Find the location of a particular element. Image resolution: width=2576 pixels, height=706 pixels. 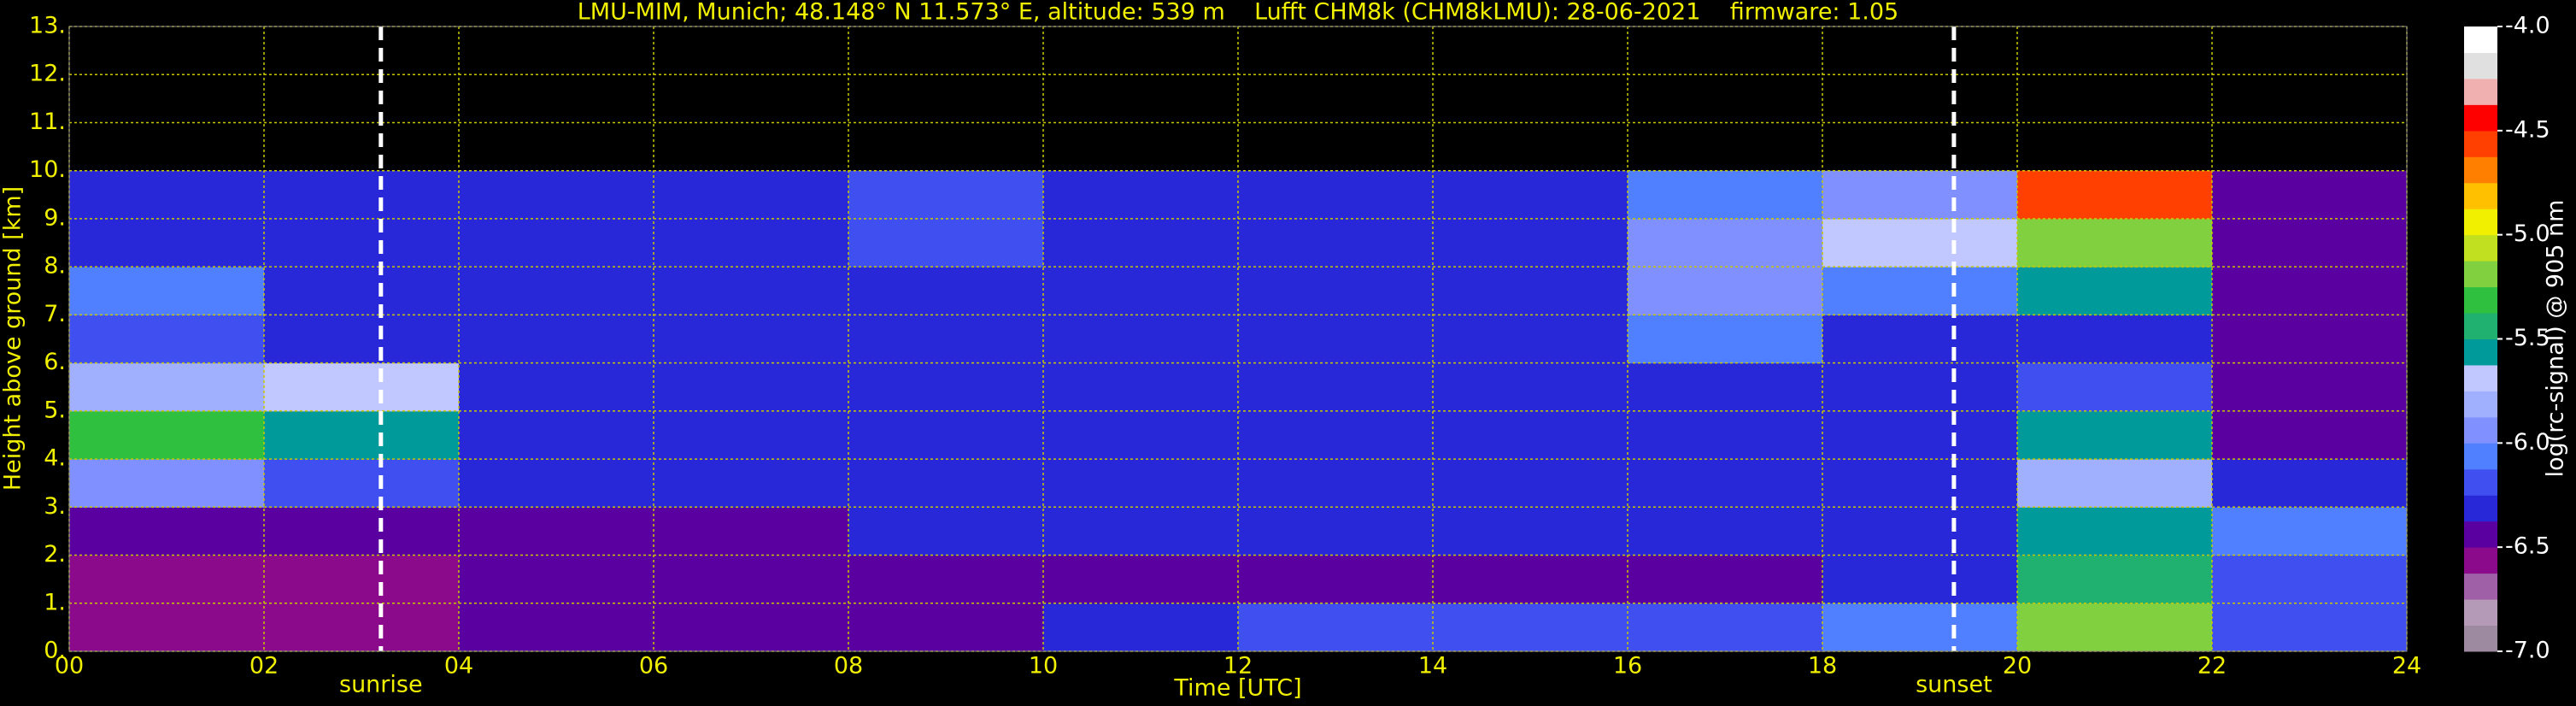

y-tick-label: 9. is located at coordinates (55, 217).